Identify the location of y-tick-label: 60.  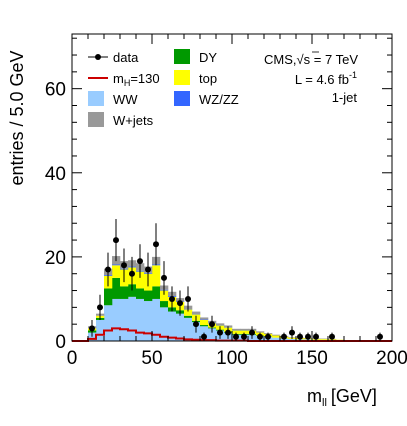
(55, 90).